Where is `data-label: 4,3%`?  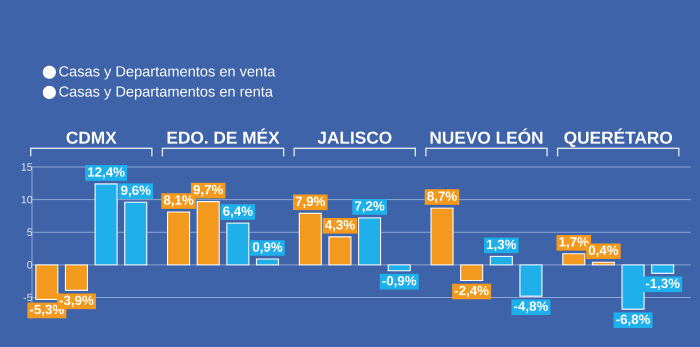 data-label: 4,3% is located at coordinates (339, 226).